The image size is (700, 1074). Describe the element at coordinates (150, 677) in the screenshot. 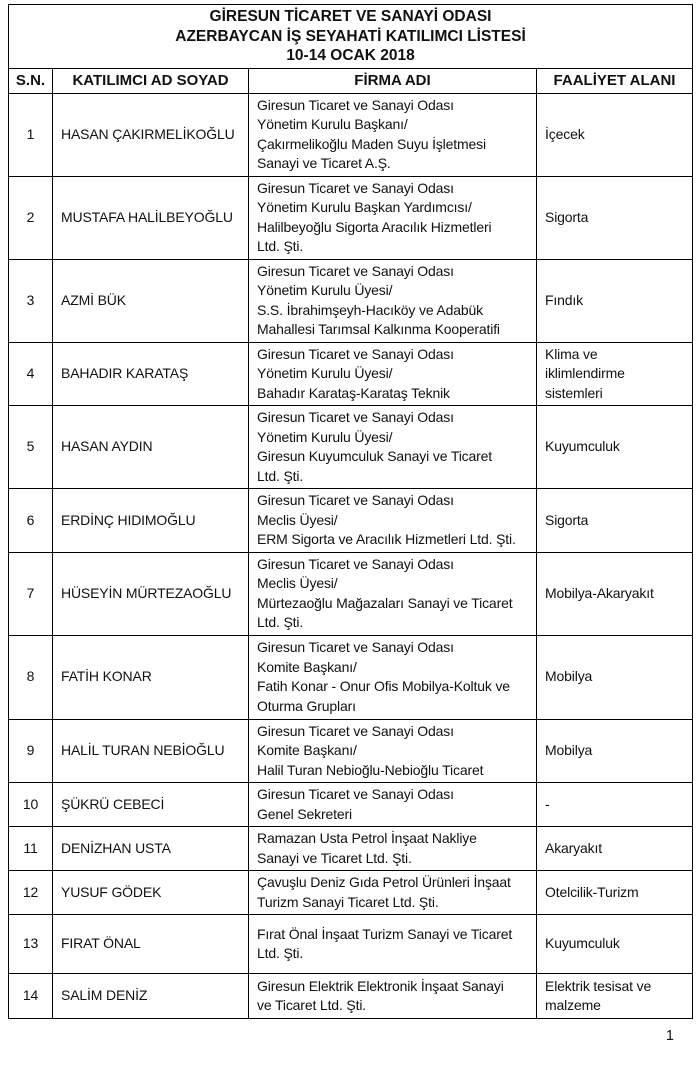

I see `row-participant-name: FATİH KONAR` at that location.